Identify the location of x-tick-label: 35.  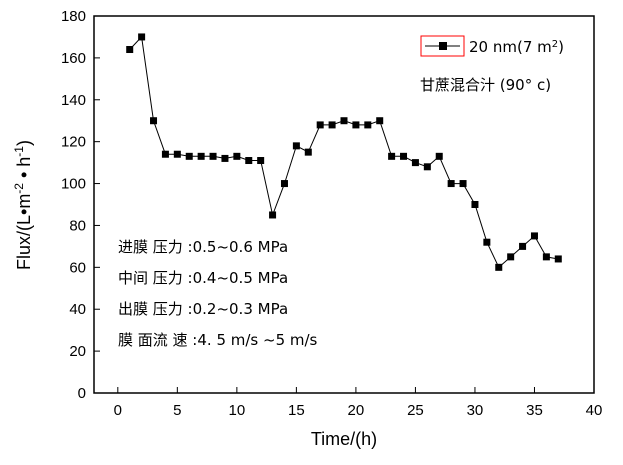
(534, 410).